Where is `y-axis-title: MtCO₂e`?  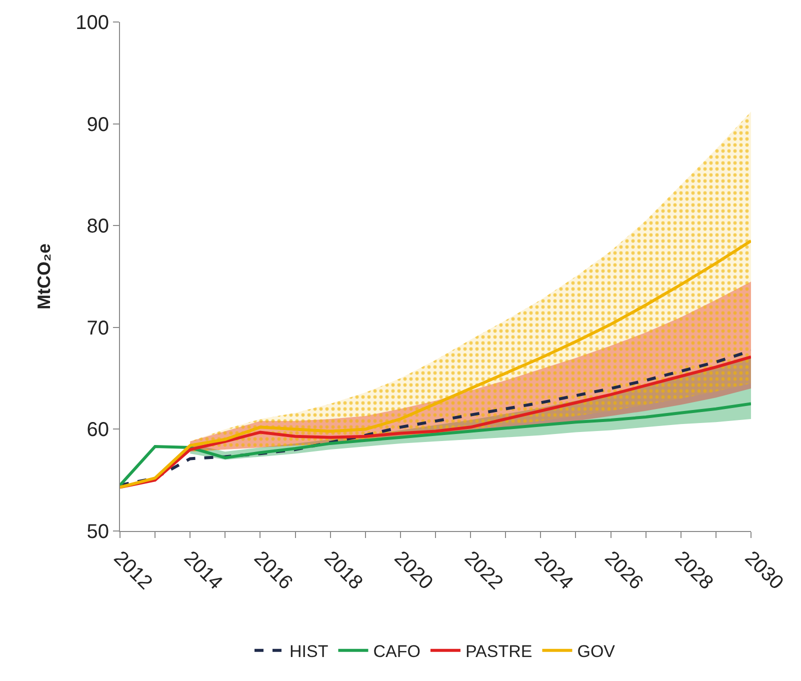
y-axis-title: MtCO₂e is located at coordinates (44, 277).